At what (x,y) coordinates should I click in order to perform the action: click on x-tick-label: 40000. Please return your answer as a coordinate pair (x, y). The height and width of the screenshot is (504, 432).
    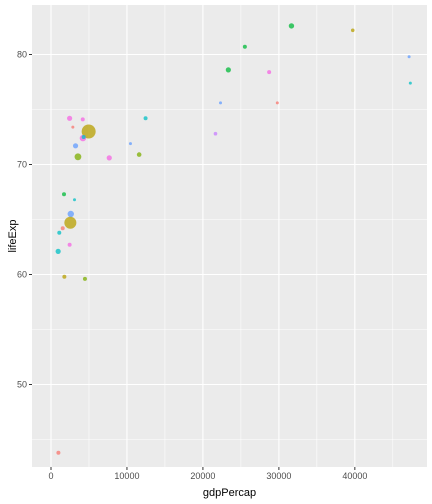
    Looking at the image, I should click on (354, 476).